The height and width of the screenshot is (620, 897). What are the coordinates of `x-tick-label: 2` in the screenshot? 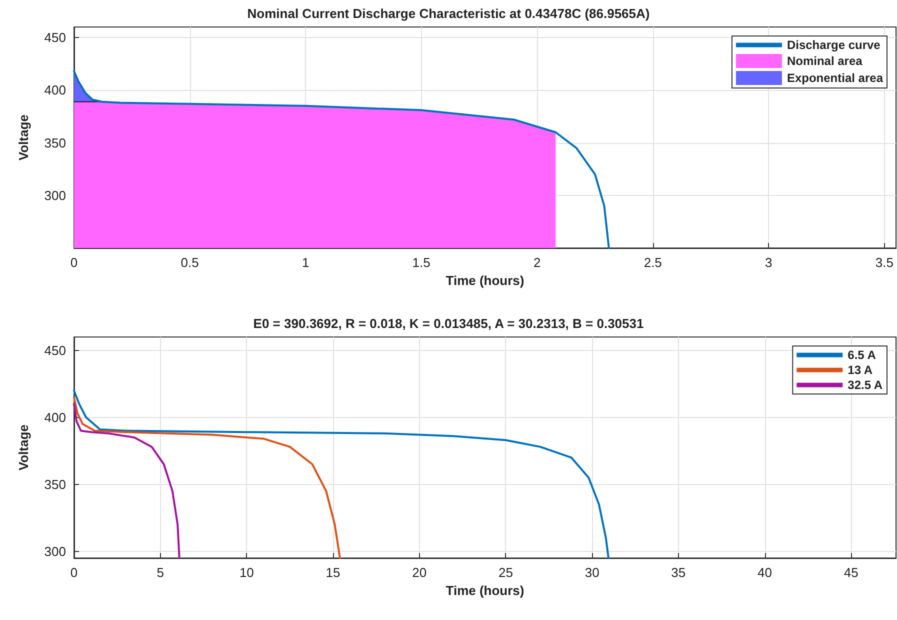 It's located at (537, 262).